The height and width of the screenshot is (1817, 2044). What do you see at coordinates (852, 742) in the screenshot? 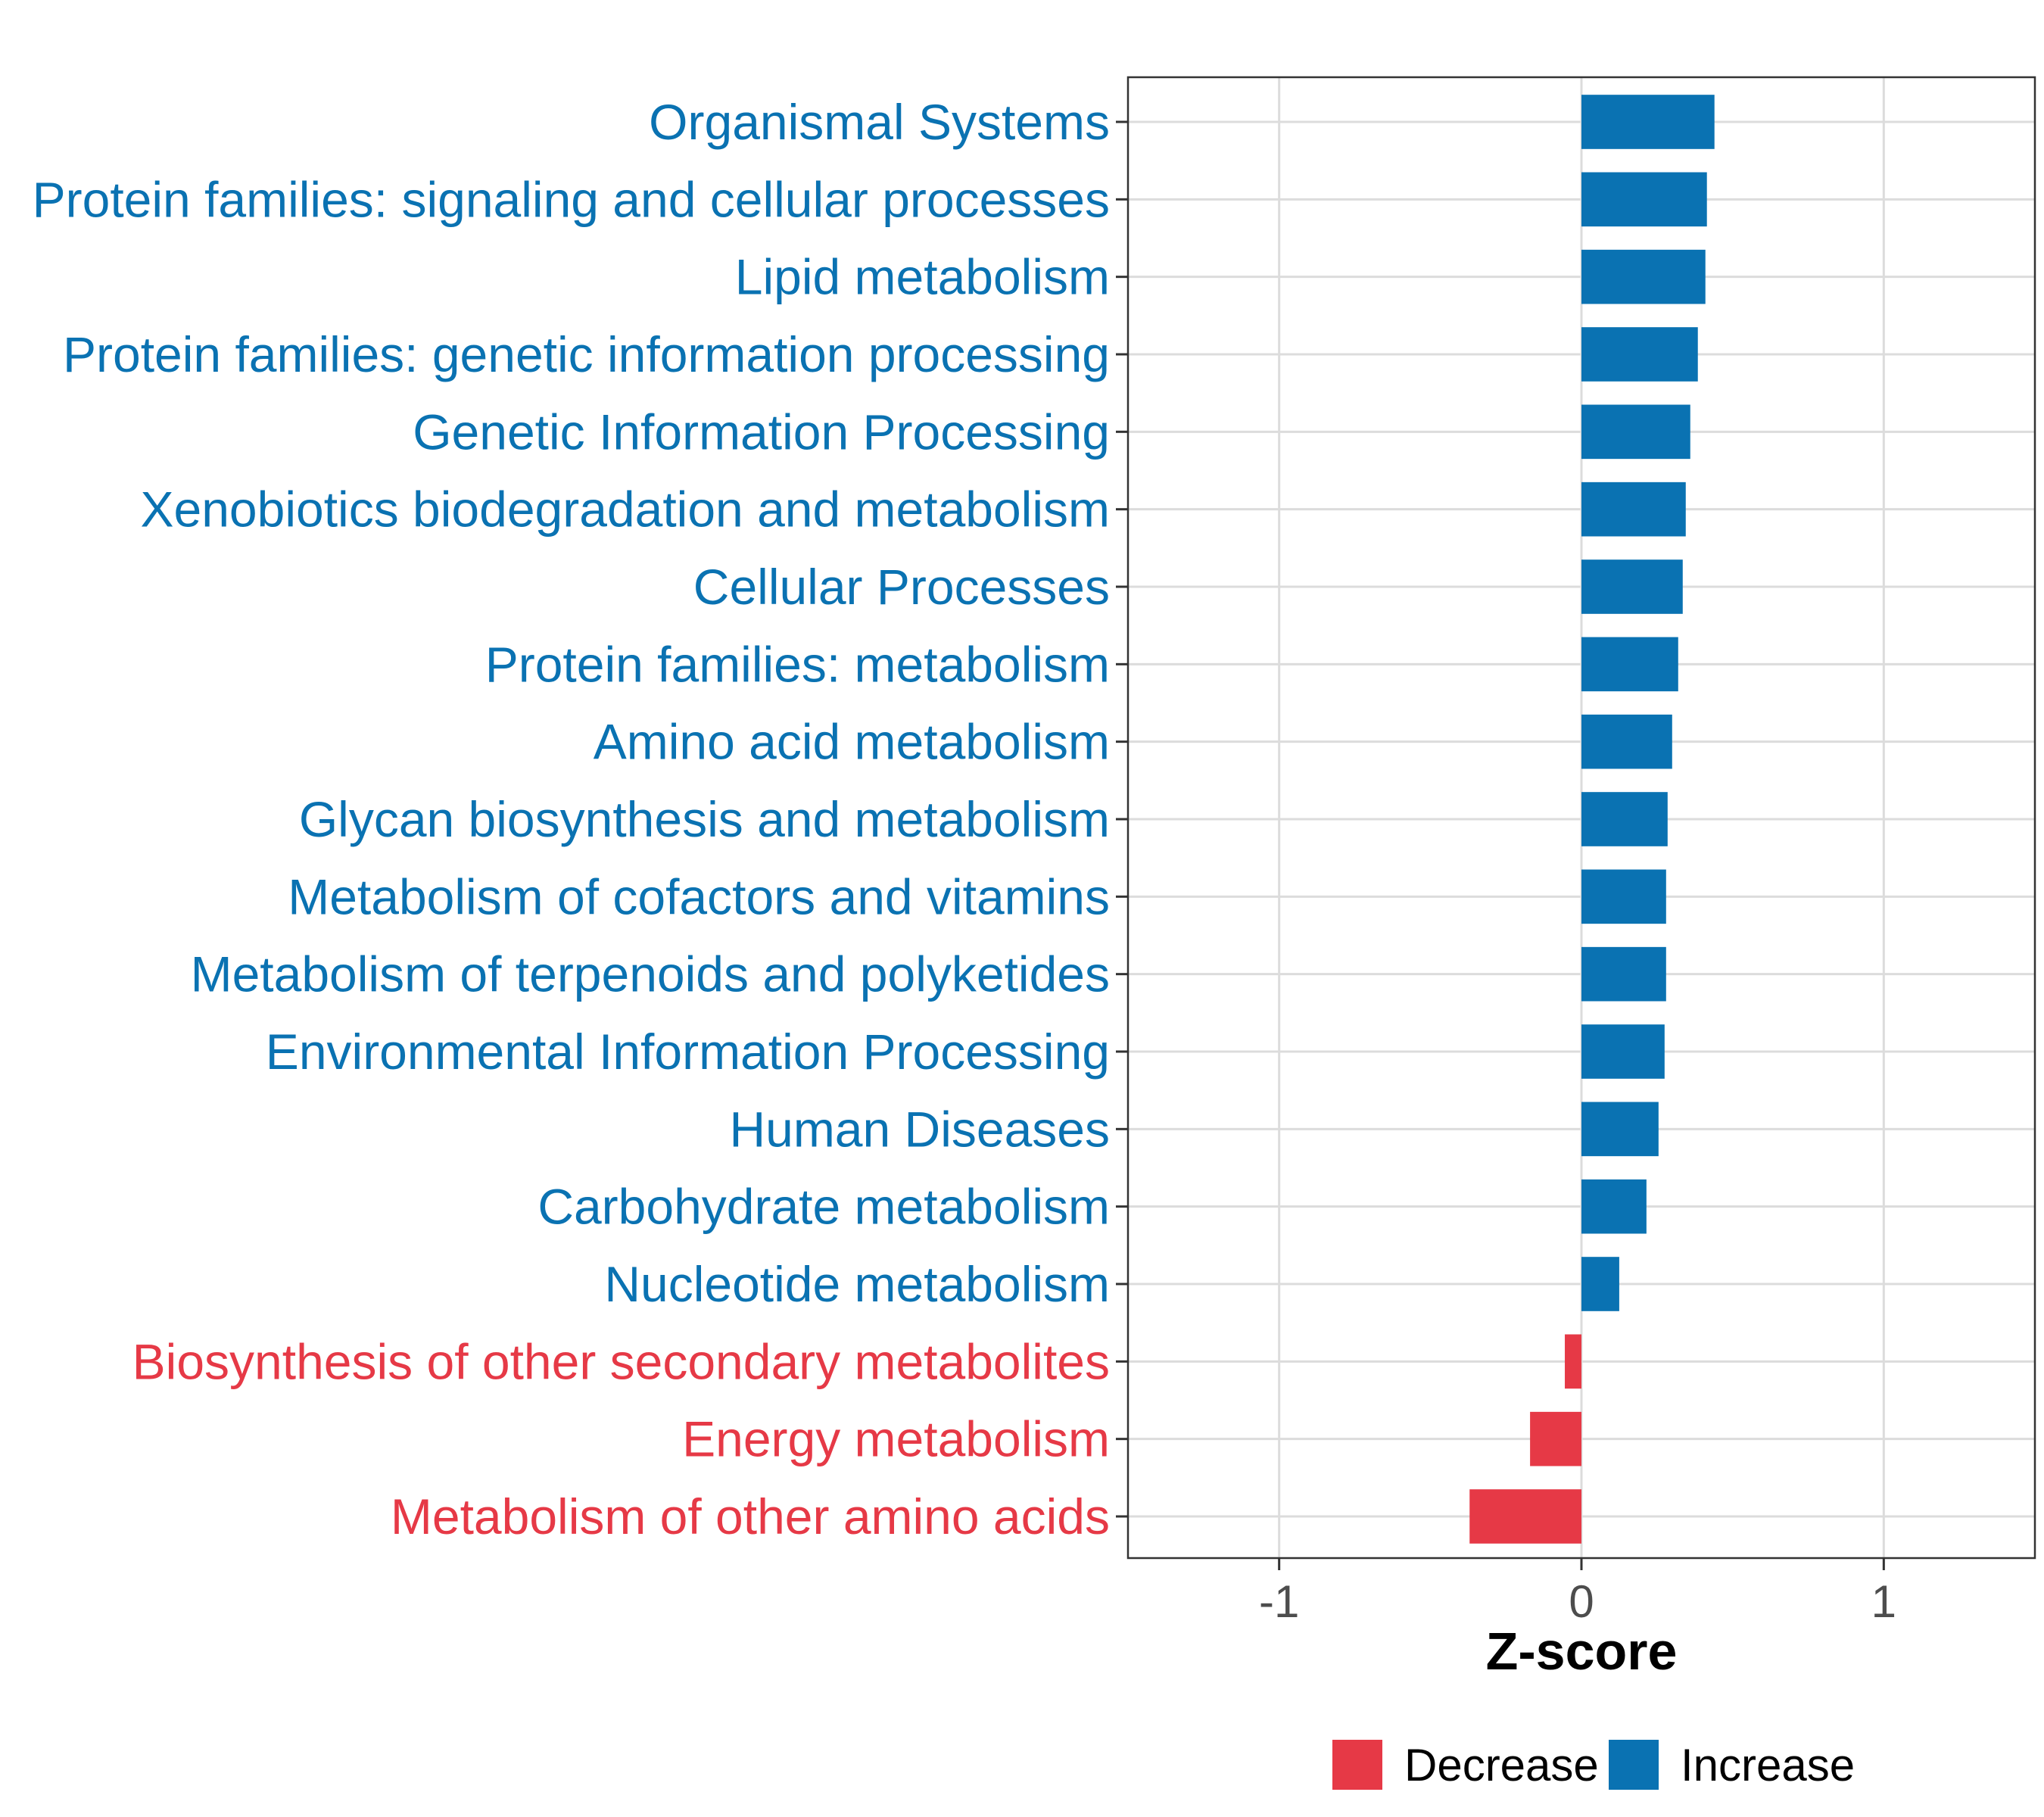
I see `category-label: Amino acid metabolism` at bounding box center [852, 742].